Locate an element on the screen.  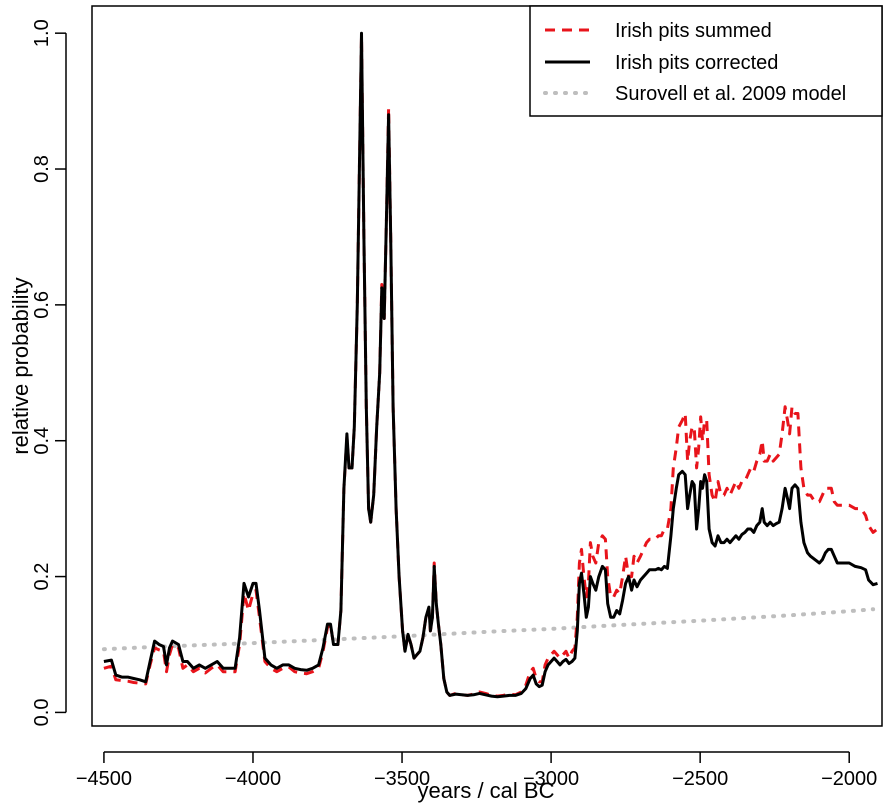
x-axis: −4500 −4000 −3500 −3000 −2500 −2000 is located at coordinates (476, 770).